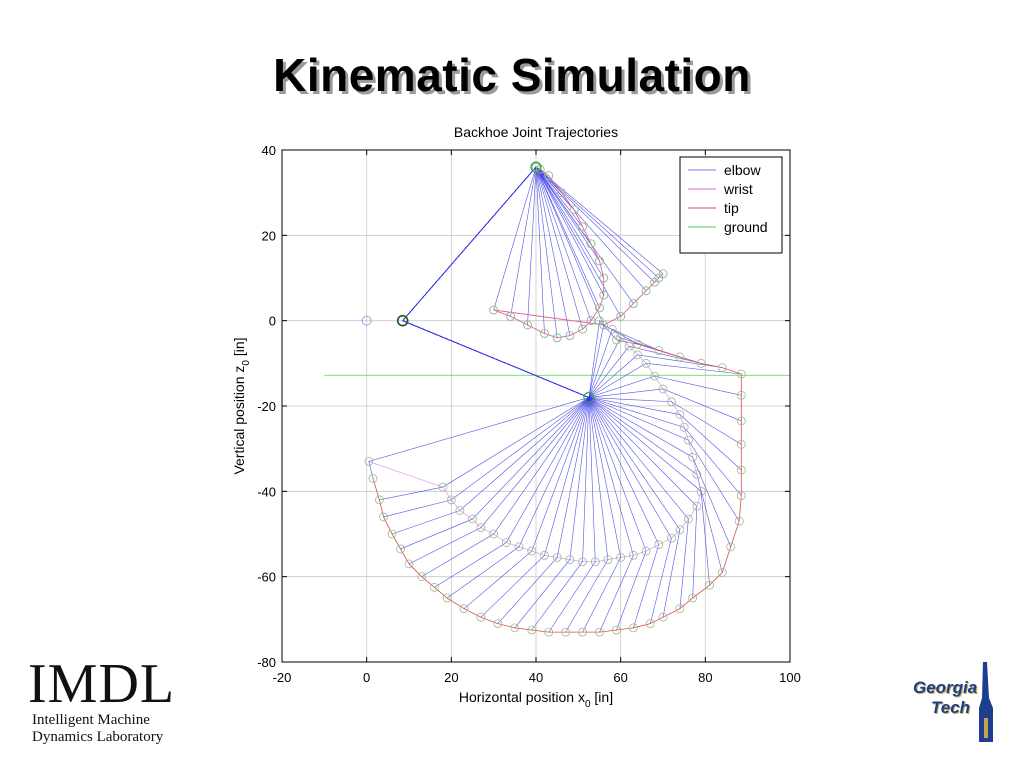  I want to click on gt-logo-line1: Georgia, so click(945, 687).